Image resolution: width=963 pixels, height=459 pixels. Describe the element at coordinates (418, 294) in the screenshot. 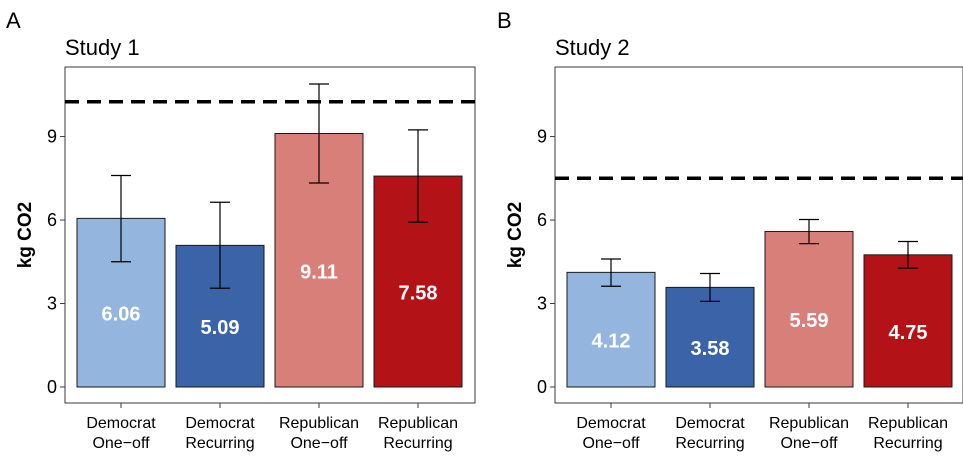

I see `data-label: 7.58` at that location.